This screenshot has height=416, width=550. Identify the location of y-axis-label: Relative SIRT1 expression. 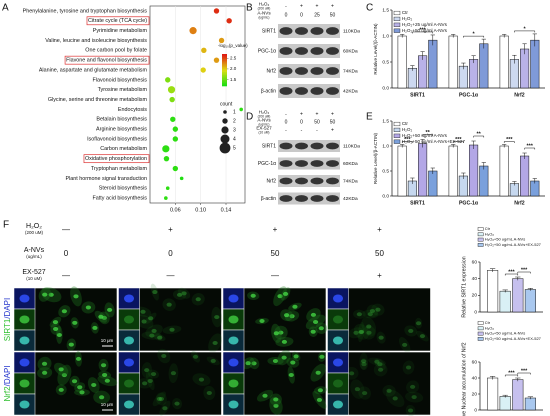
(464, 286).